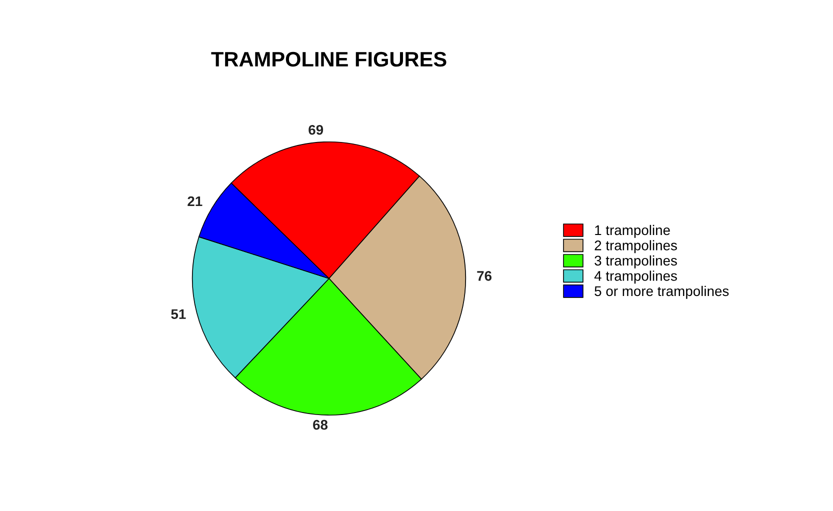 This screenshot has height=511, width=833. I want to click on legend-label: 3 trampolines, so click(635, 261).